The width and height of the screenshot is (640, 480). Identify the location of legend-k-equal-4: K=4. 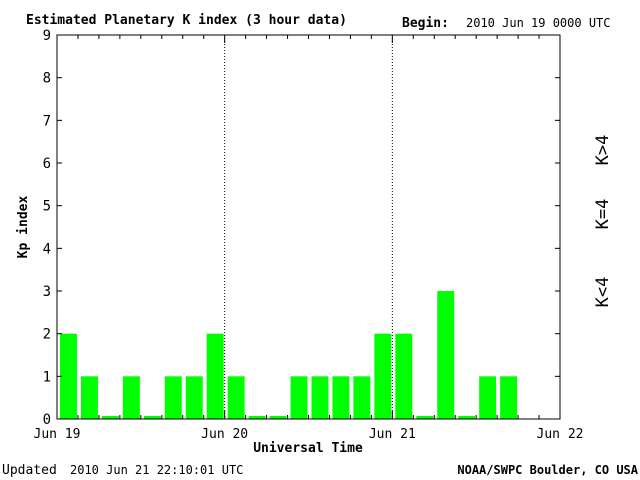
(603, 214).